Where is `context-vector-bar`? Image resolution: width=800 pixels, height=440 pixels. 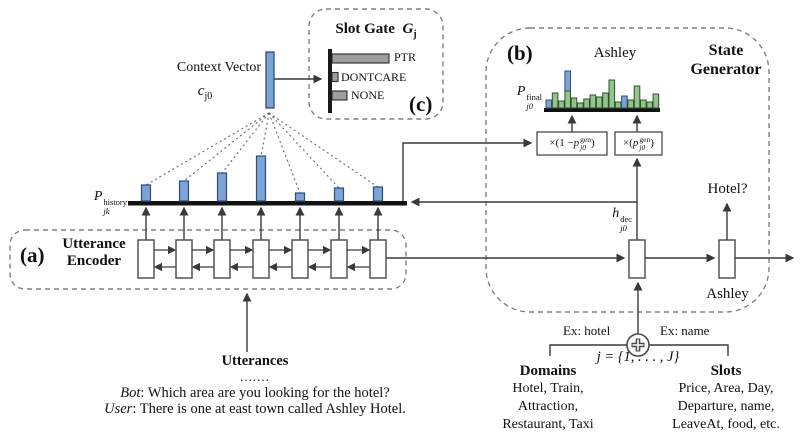
context-vector-bar is located at coordinates (270, 80).